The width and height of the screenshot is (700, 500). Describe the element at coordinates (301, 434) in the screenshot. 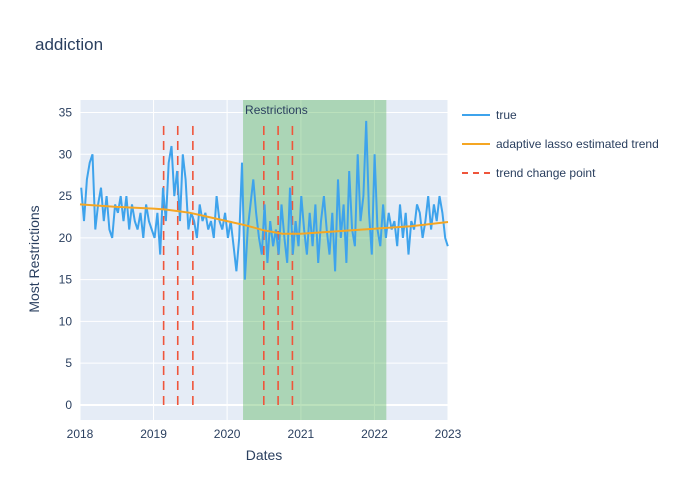

I see `x-tick-label: 2021` at that location.